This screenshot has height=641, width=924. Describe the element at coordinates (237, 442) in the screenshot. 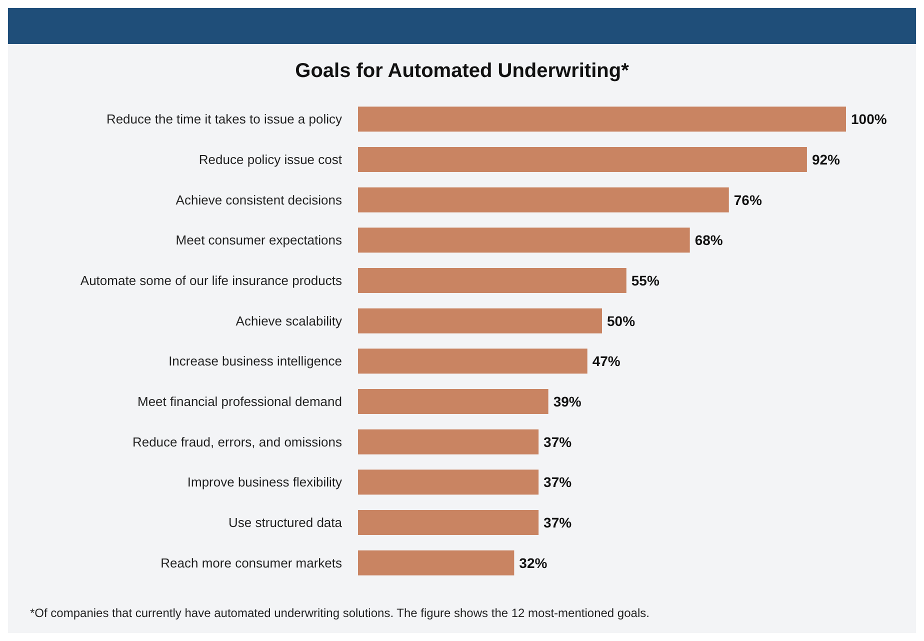

I see `y-tick-label: Reduce fraud, errors, and omissions` at that location.